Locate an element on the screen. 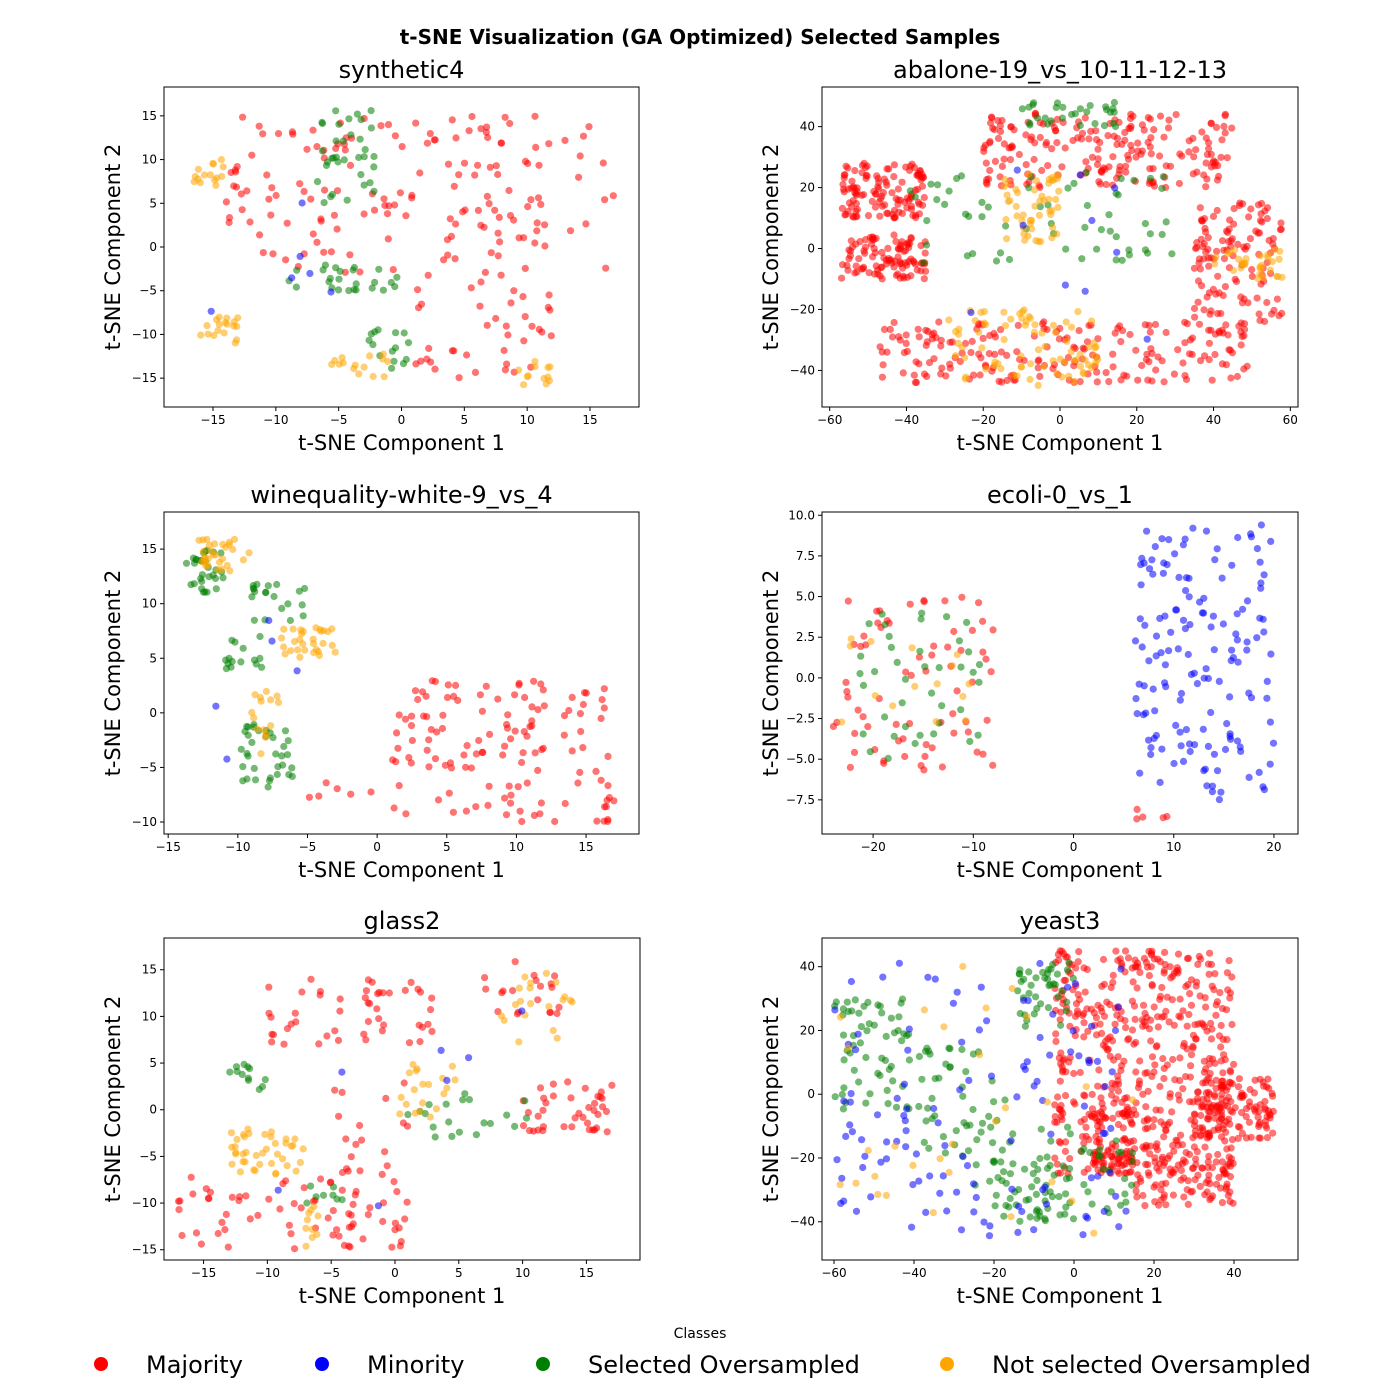 This screenshot has width=1400, height=1400. x-tick-label: 0 is located at coordinates (1074, 847).